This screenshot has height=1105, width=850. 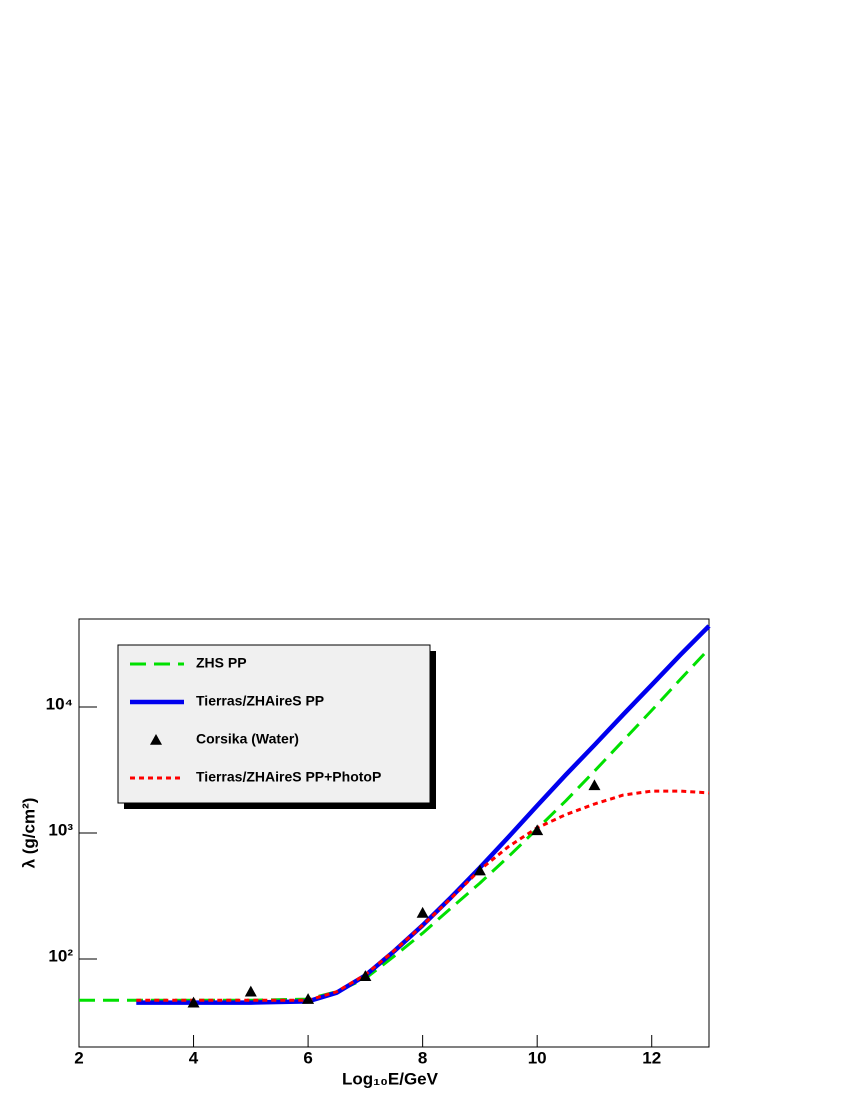 I want to click on x-tick-label: 8, so click(x=422, y=1057).